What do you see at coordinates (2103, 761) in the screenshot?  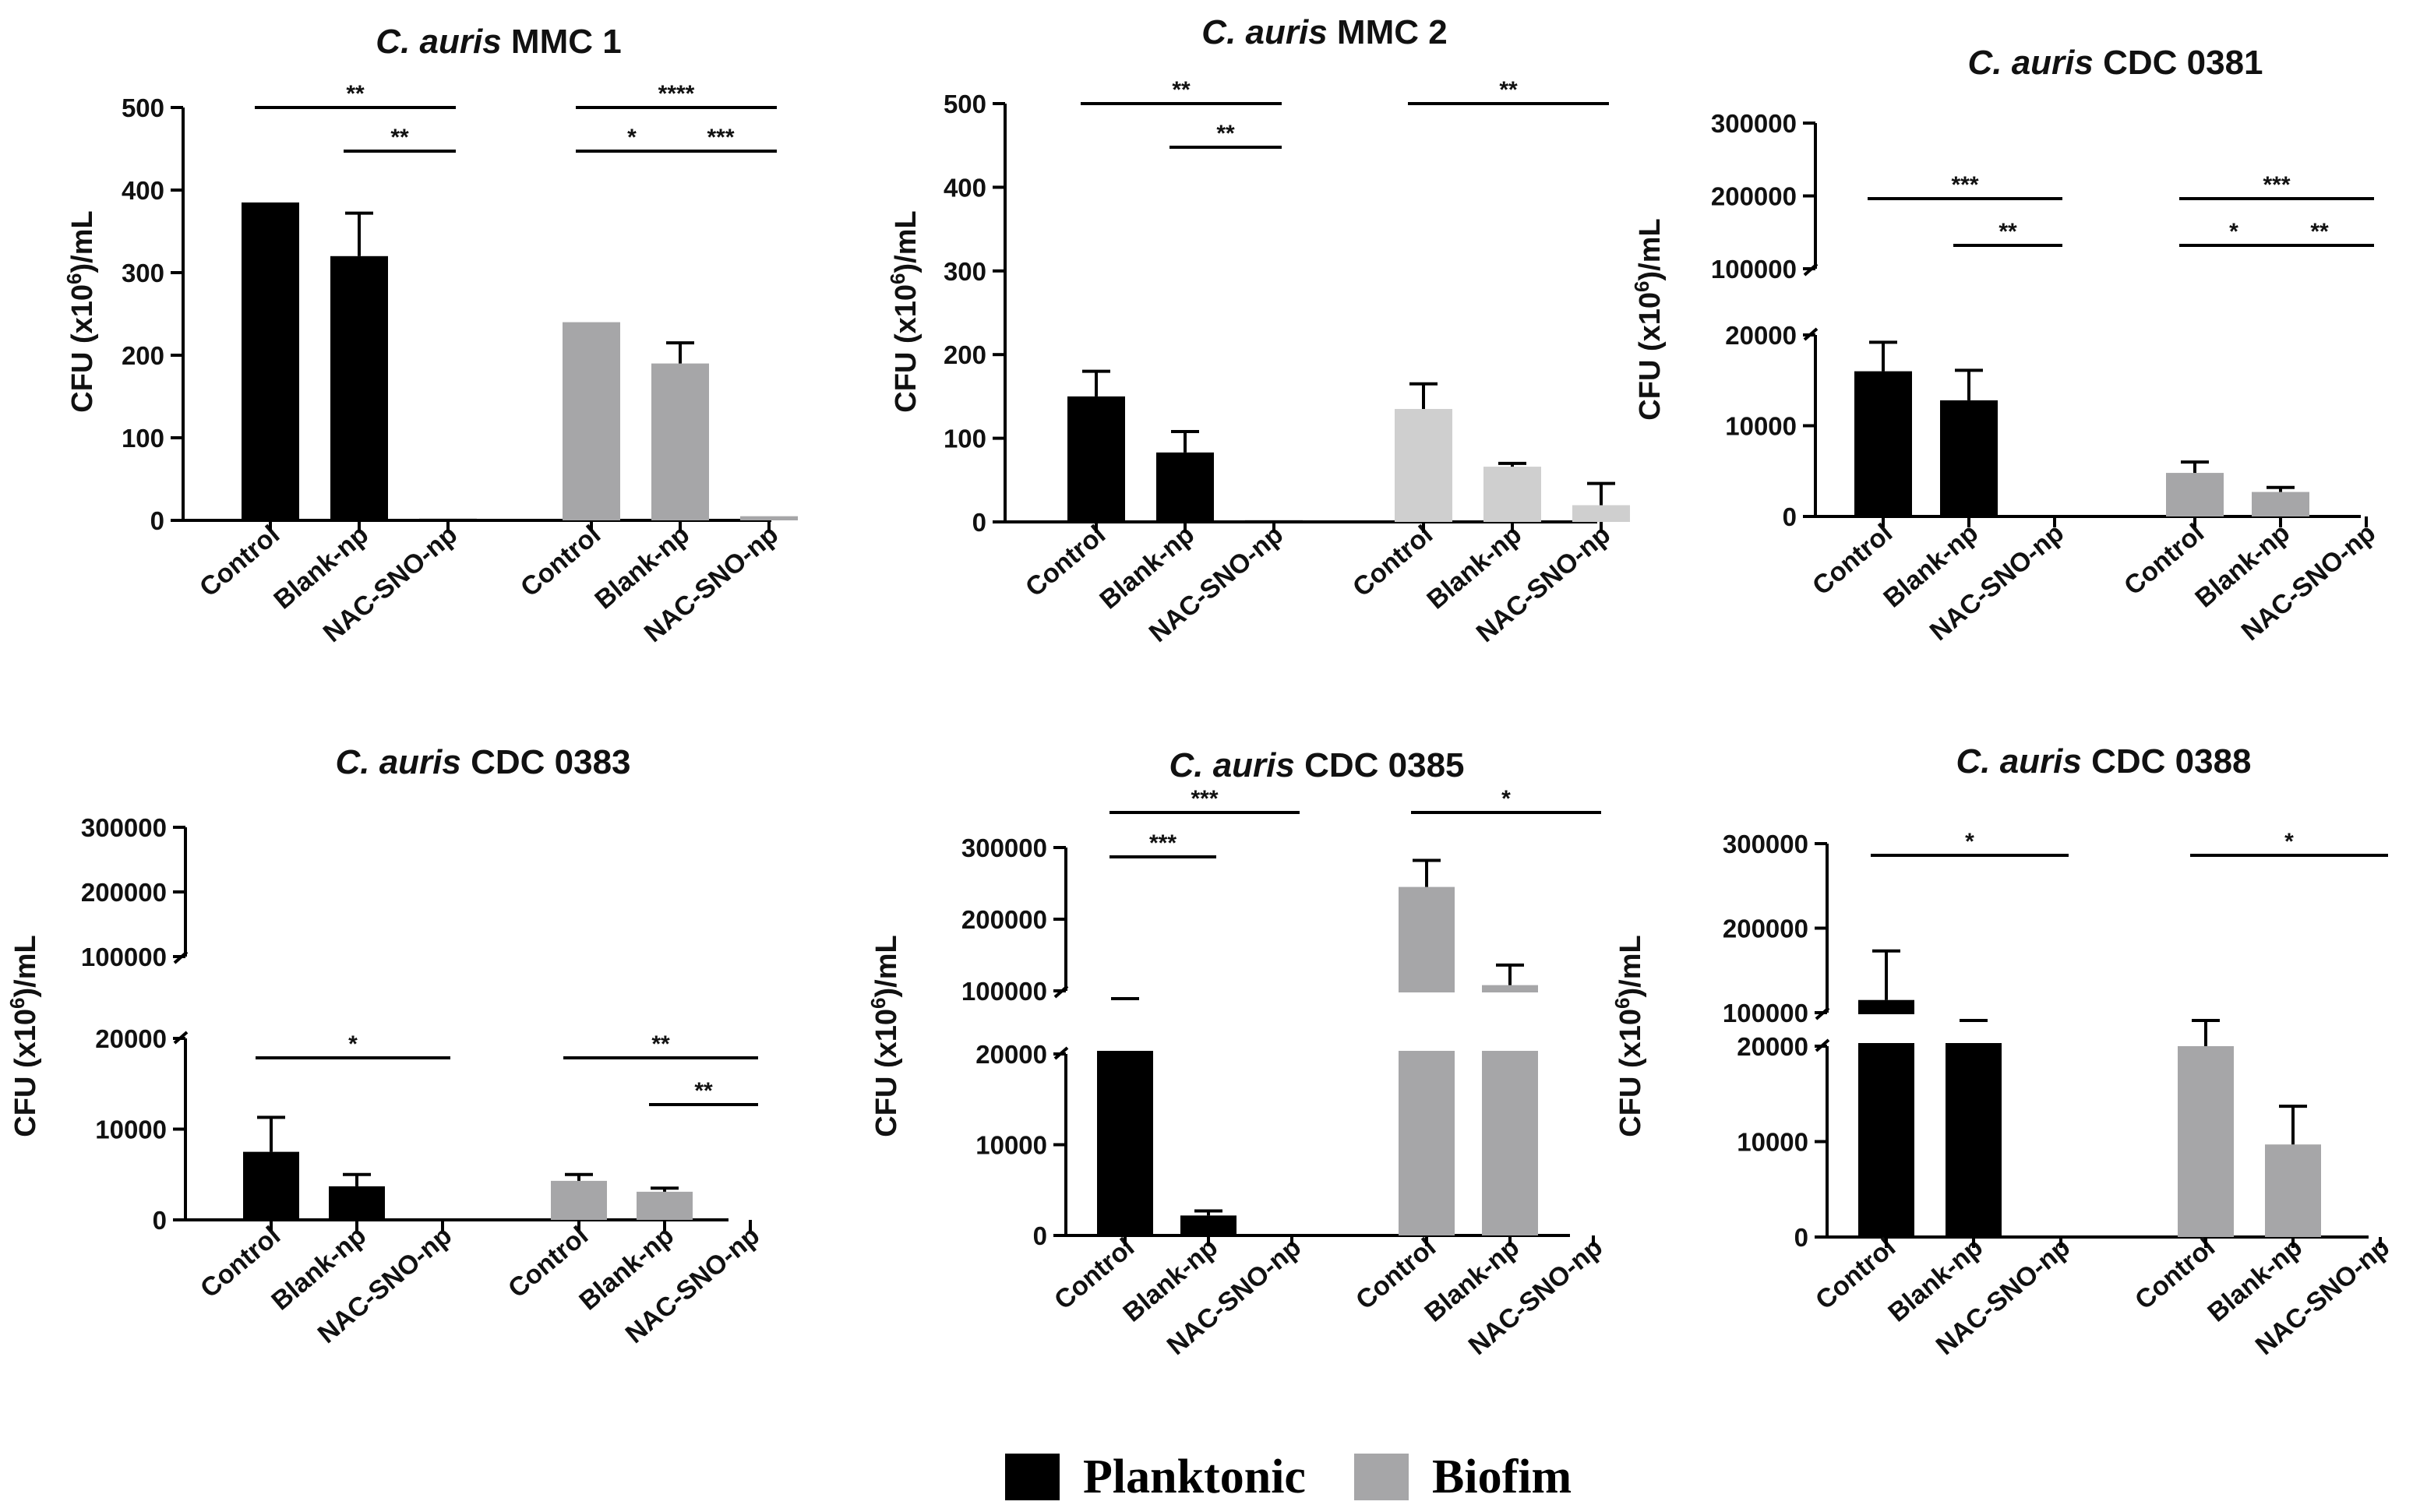 I see `chart-title: C. auris CDC 0388` at bounding box center [2103, 761].